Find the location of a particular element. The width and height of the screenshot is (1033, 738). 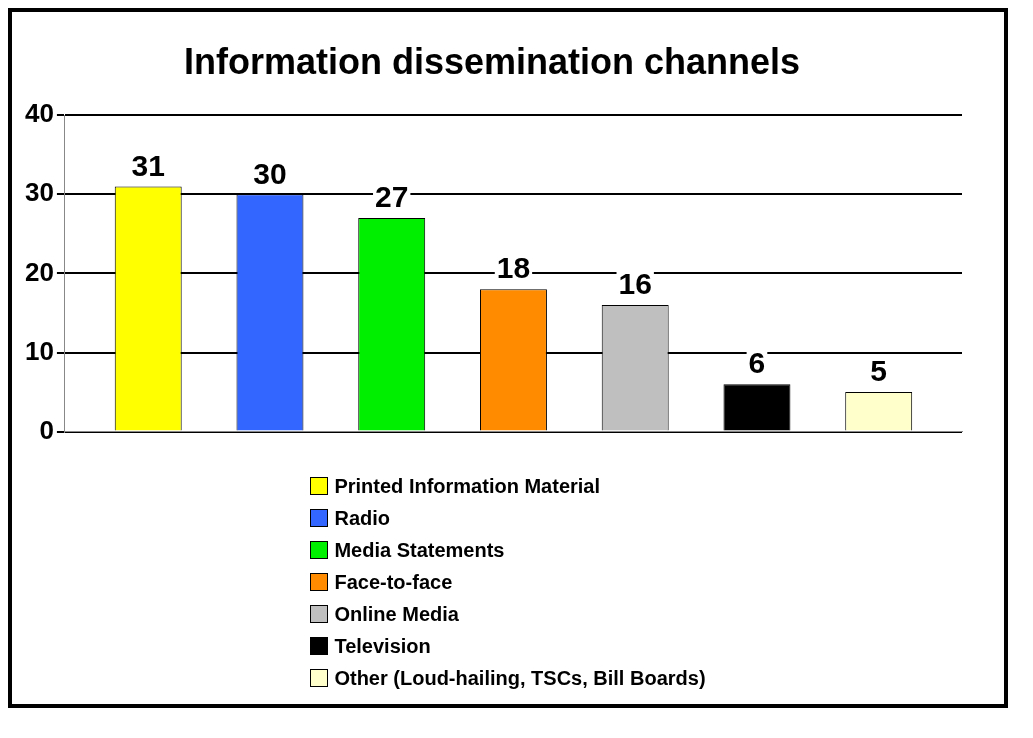

legend-label: Television is located at coordinates (382, 646).